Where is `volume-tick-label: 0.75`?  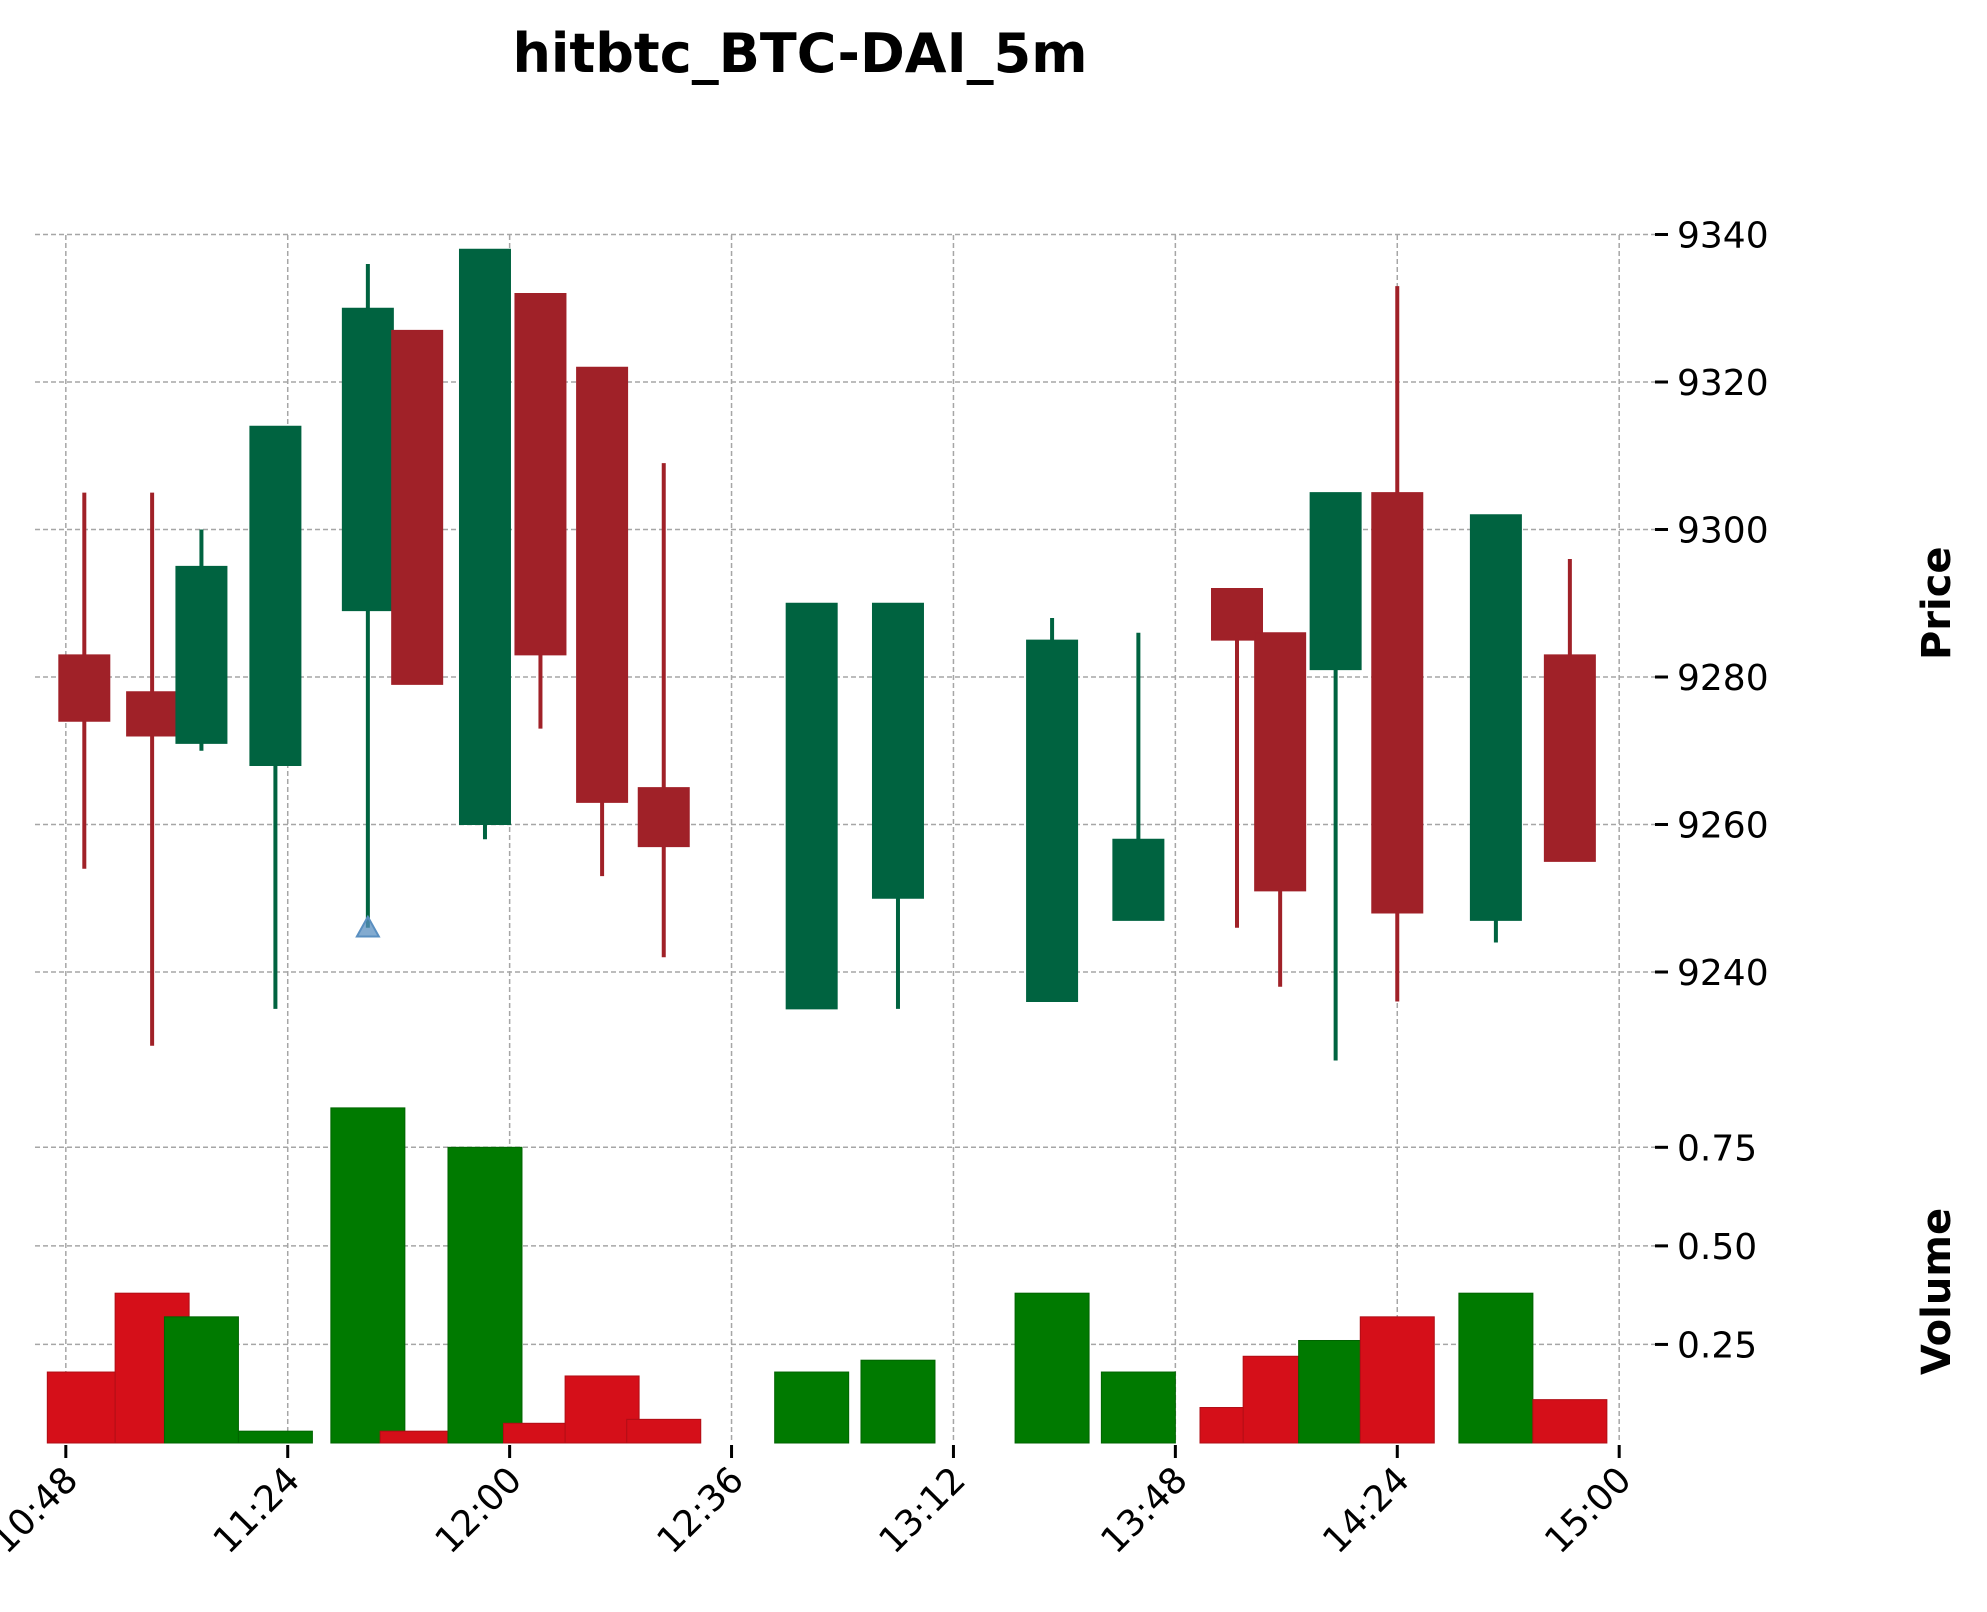
volume-tick-label: 0.75 is located at coordinates (1717, 1148).